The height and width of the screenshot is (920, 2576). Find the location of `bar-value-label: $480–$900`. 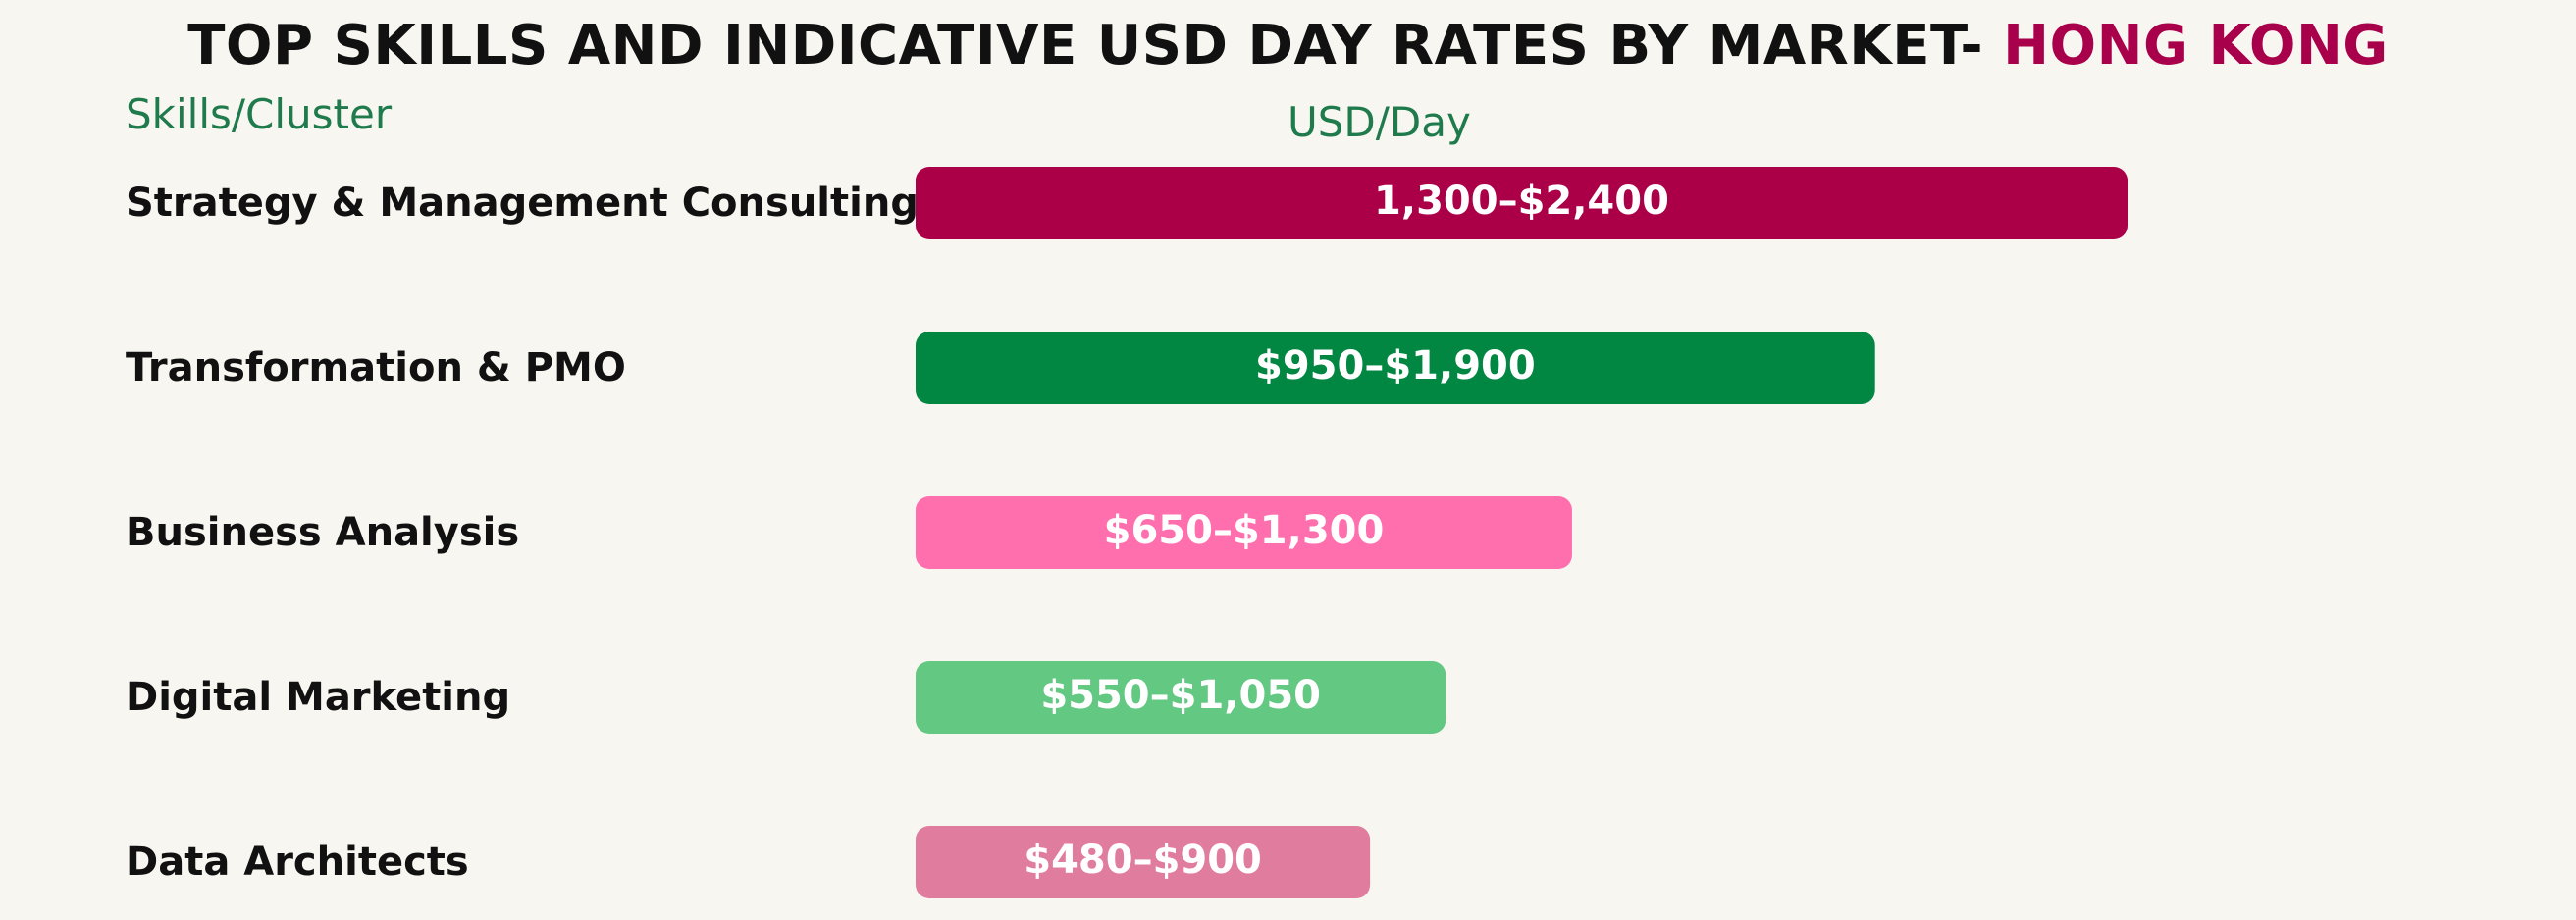

bar-value-label: $480–$900 is located at coordinates (1143, 860).